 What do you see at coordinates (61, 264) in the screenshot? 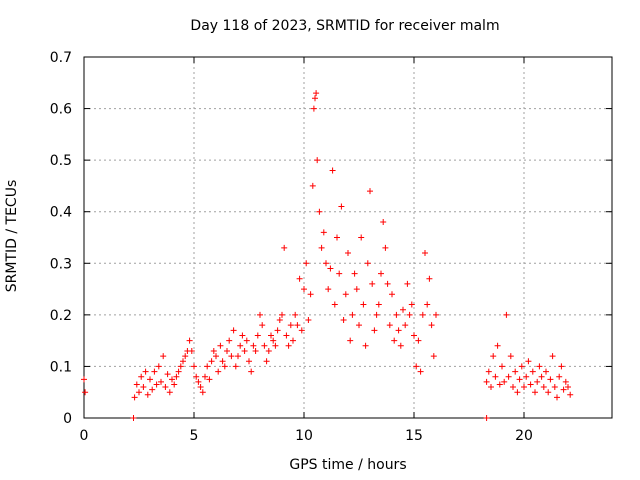
I see `y-tick-label: 0.3` at bounding box center [61, 264].